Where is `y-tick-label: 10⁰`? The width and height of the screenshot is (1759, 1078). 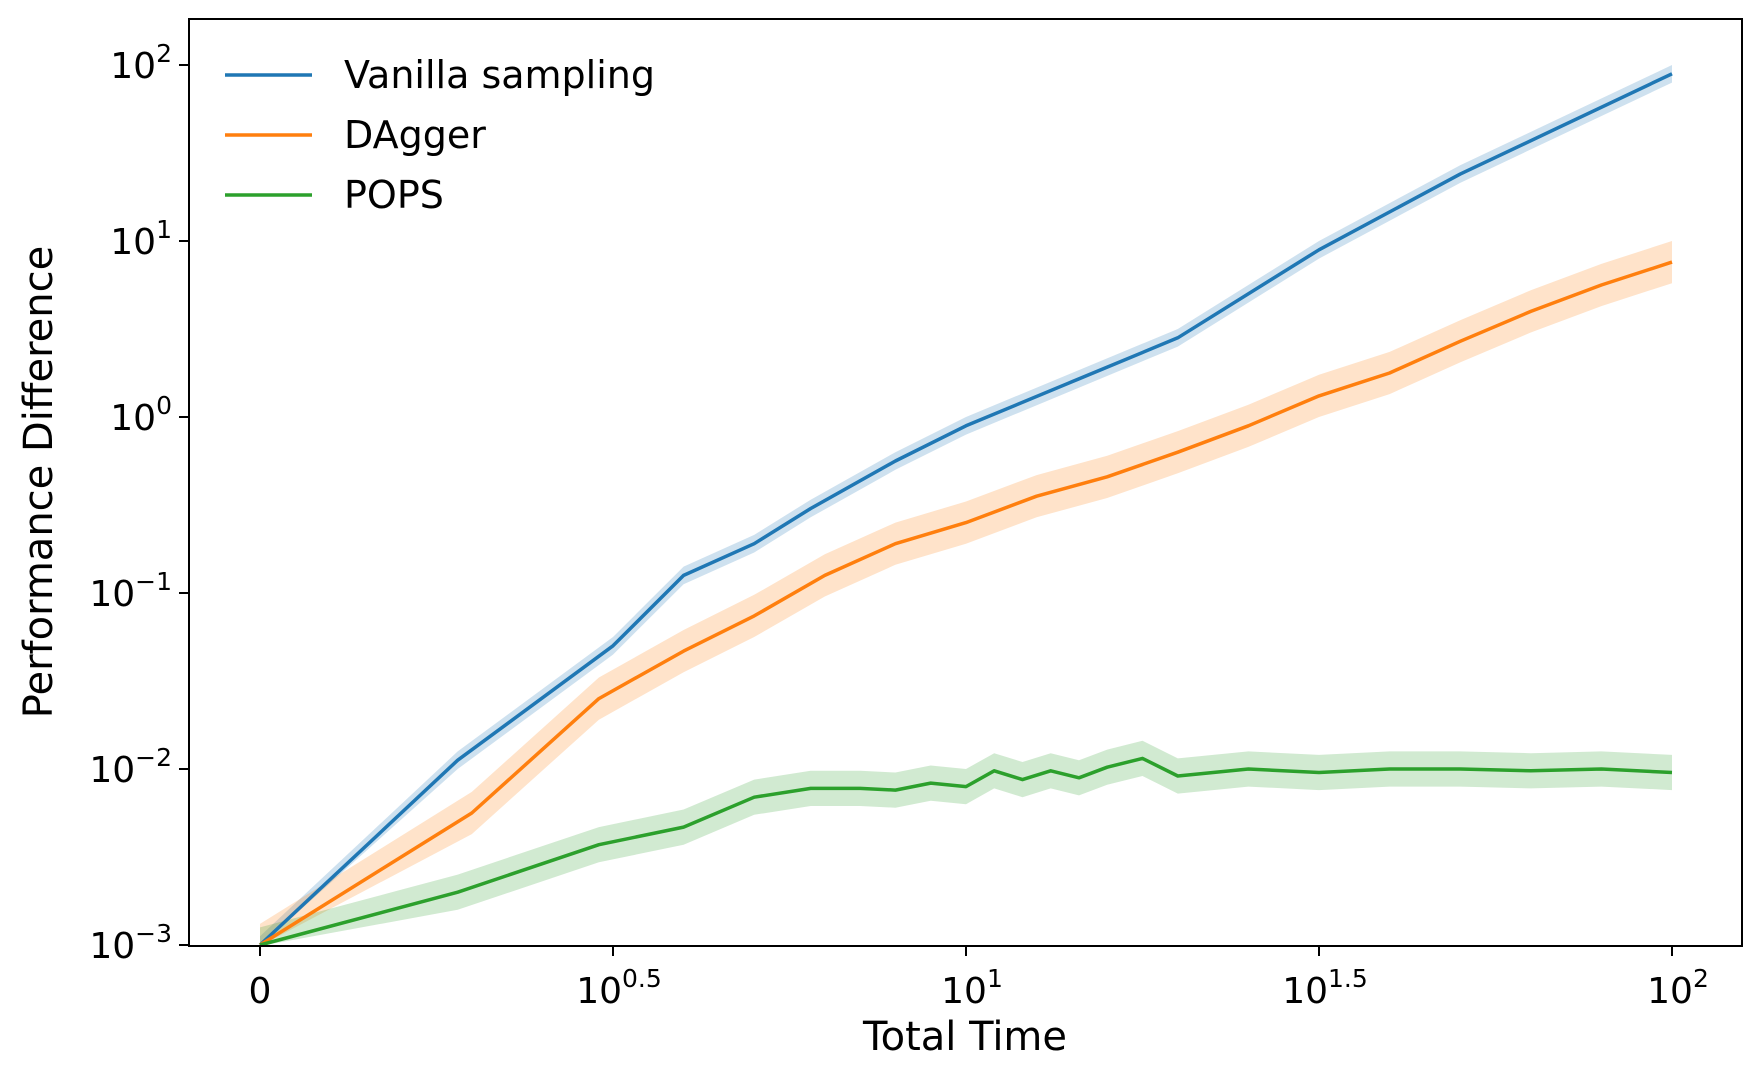 y-tick-label: 10⁰ is located at coordinates (141, 415).